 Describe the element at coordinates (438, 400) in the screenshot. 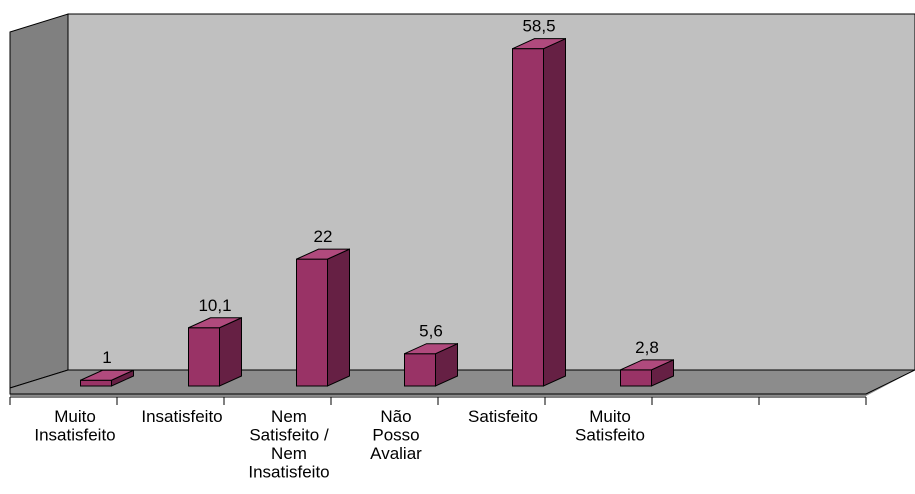

I see `category-axis` at that location.